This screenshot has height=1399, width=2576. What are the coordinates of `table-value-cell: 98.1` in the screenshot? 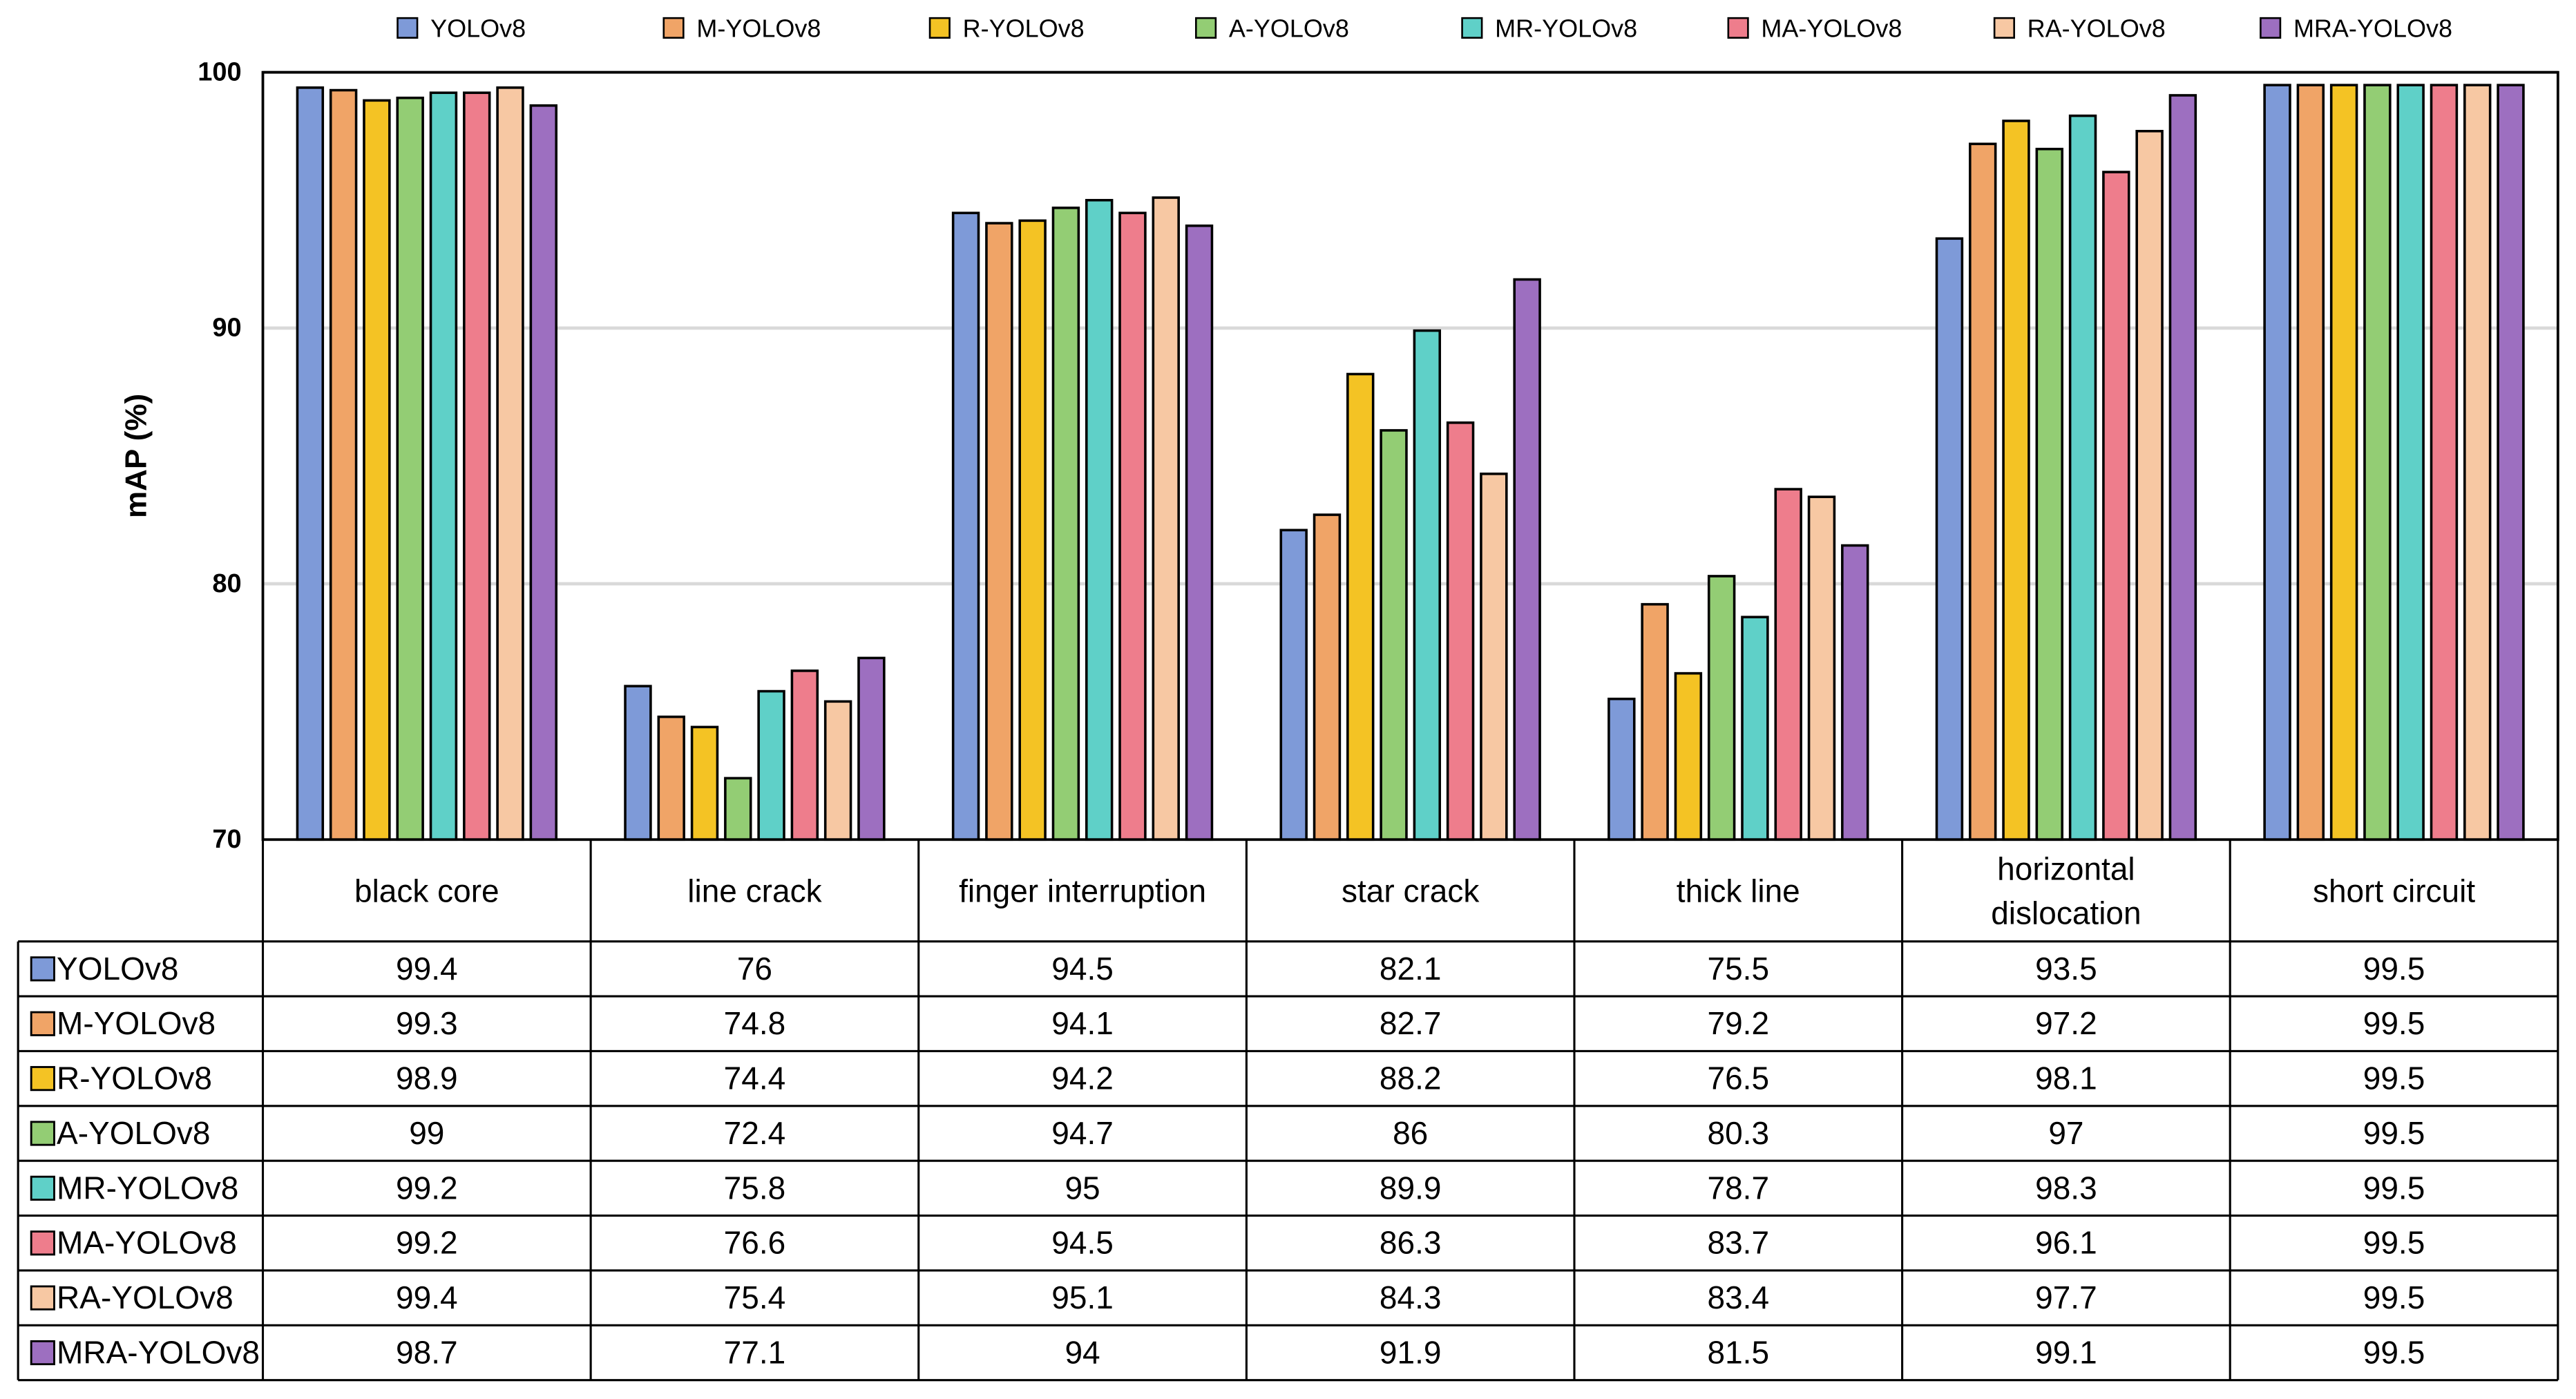 It's located at (2066, 1078).